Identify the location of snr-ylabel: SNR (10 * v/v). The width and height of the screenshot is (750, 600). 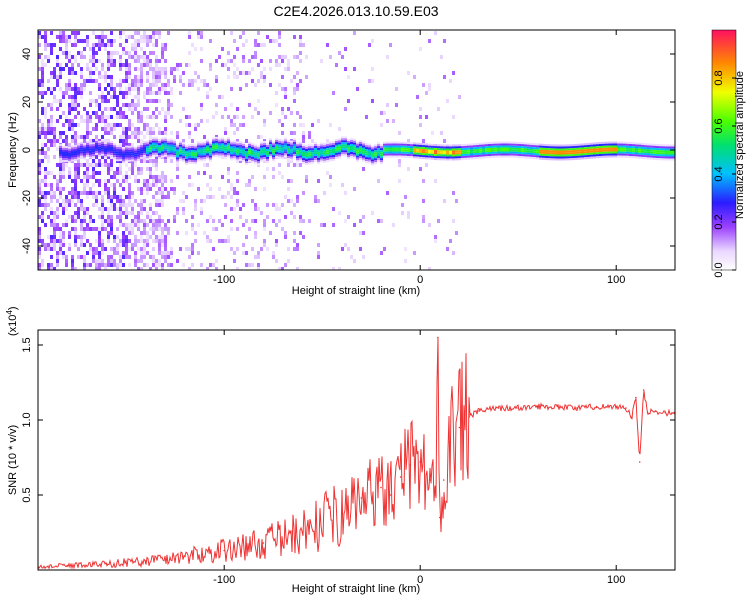
(13, 460).